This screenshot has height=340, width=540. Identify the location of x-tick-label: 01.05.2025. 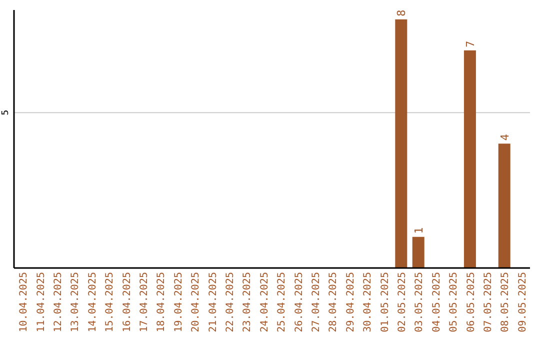
(385, 302).